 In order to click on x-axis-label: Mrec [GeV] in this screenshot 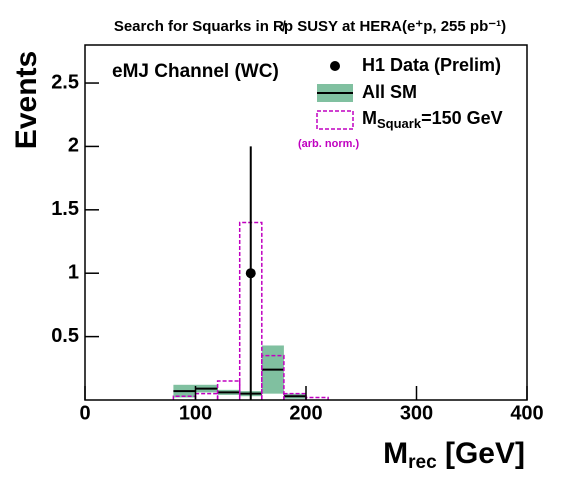, I will do `click(454, 455)`.